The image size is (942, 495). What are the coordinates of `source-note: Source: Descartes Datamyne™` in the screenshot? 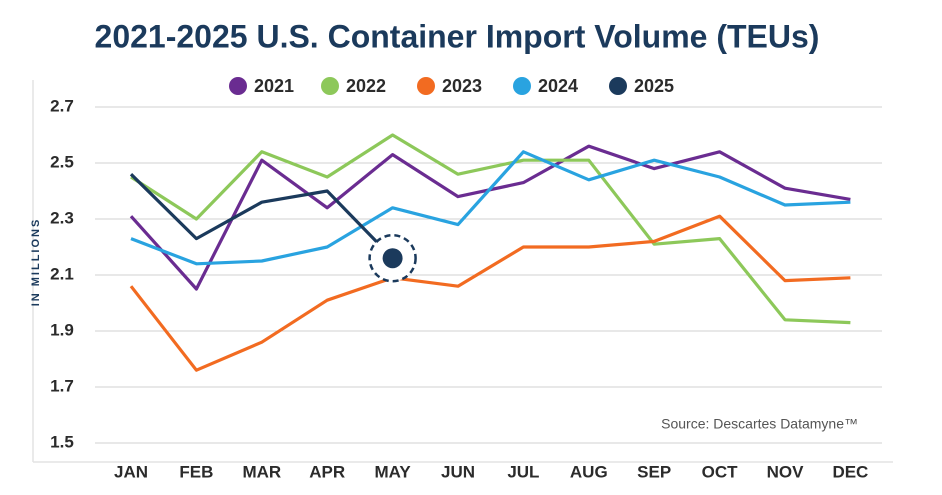 It's located at (759, 424).